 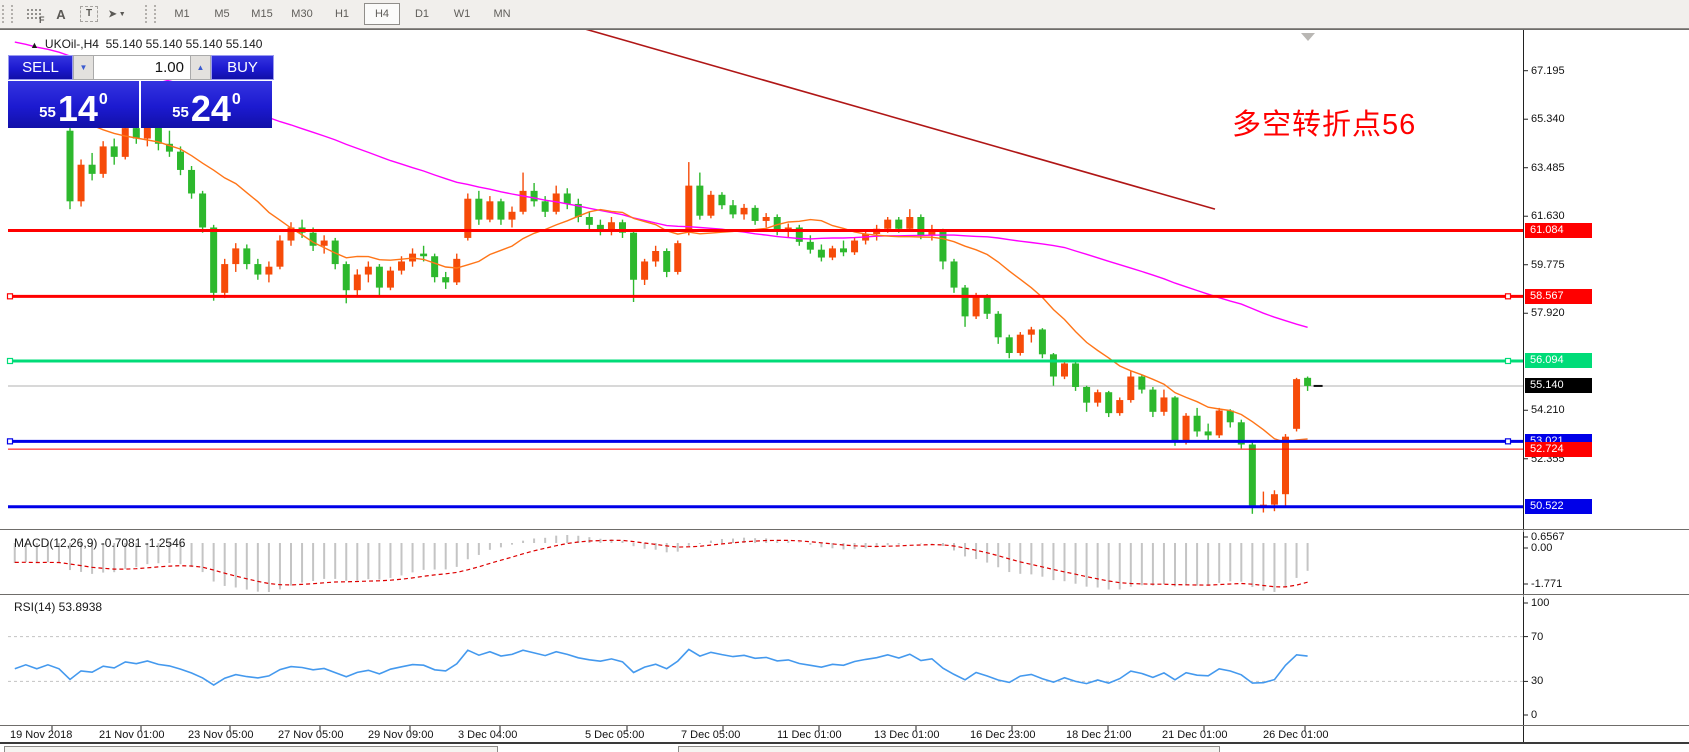 I want to click on price-tick-label: 61.630, so click(x=1548, y=216).